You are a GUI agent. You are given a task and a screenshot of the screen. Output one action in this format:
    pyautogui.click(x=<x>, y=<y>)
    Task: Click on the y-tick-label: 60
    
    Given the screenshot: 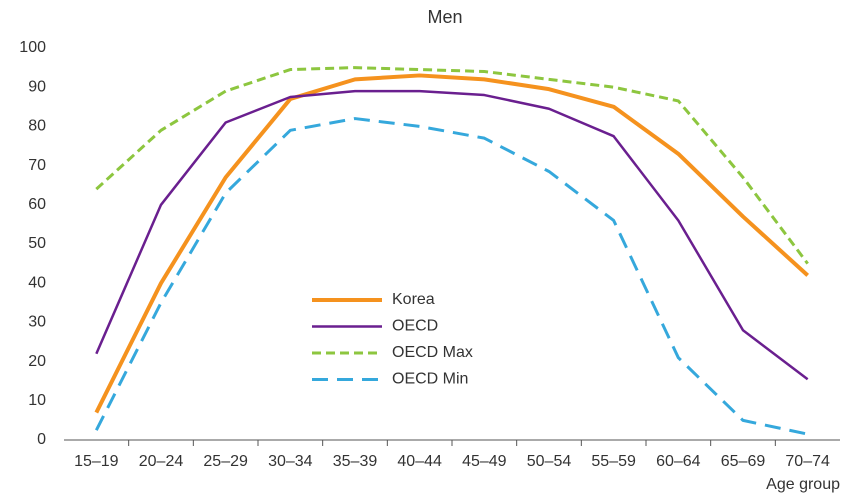 What is the action you would take?
    pyautogui.click(x=37, y=204)
    